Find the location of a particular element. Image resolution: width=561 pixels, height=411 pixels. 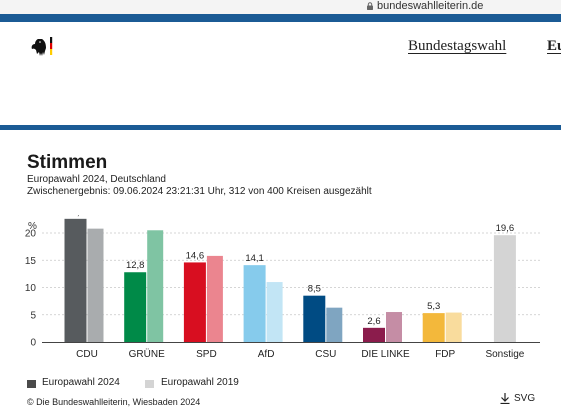

bar-value-label: 2,6 is located at coordinates (373, 321).